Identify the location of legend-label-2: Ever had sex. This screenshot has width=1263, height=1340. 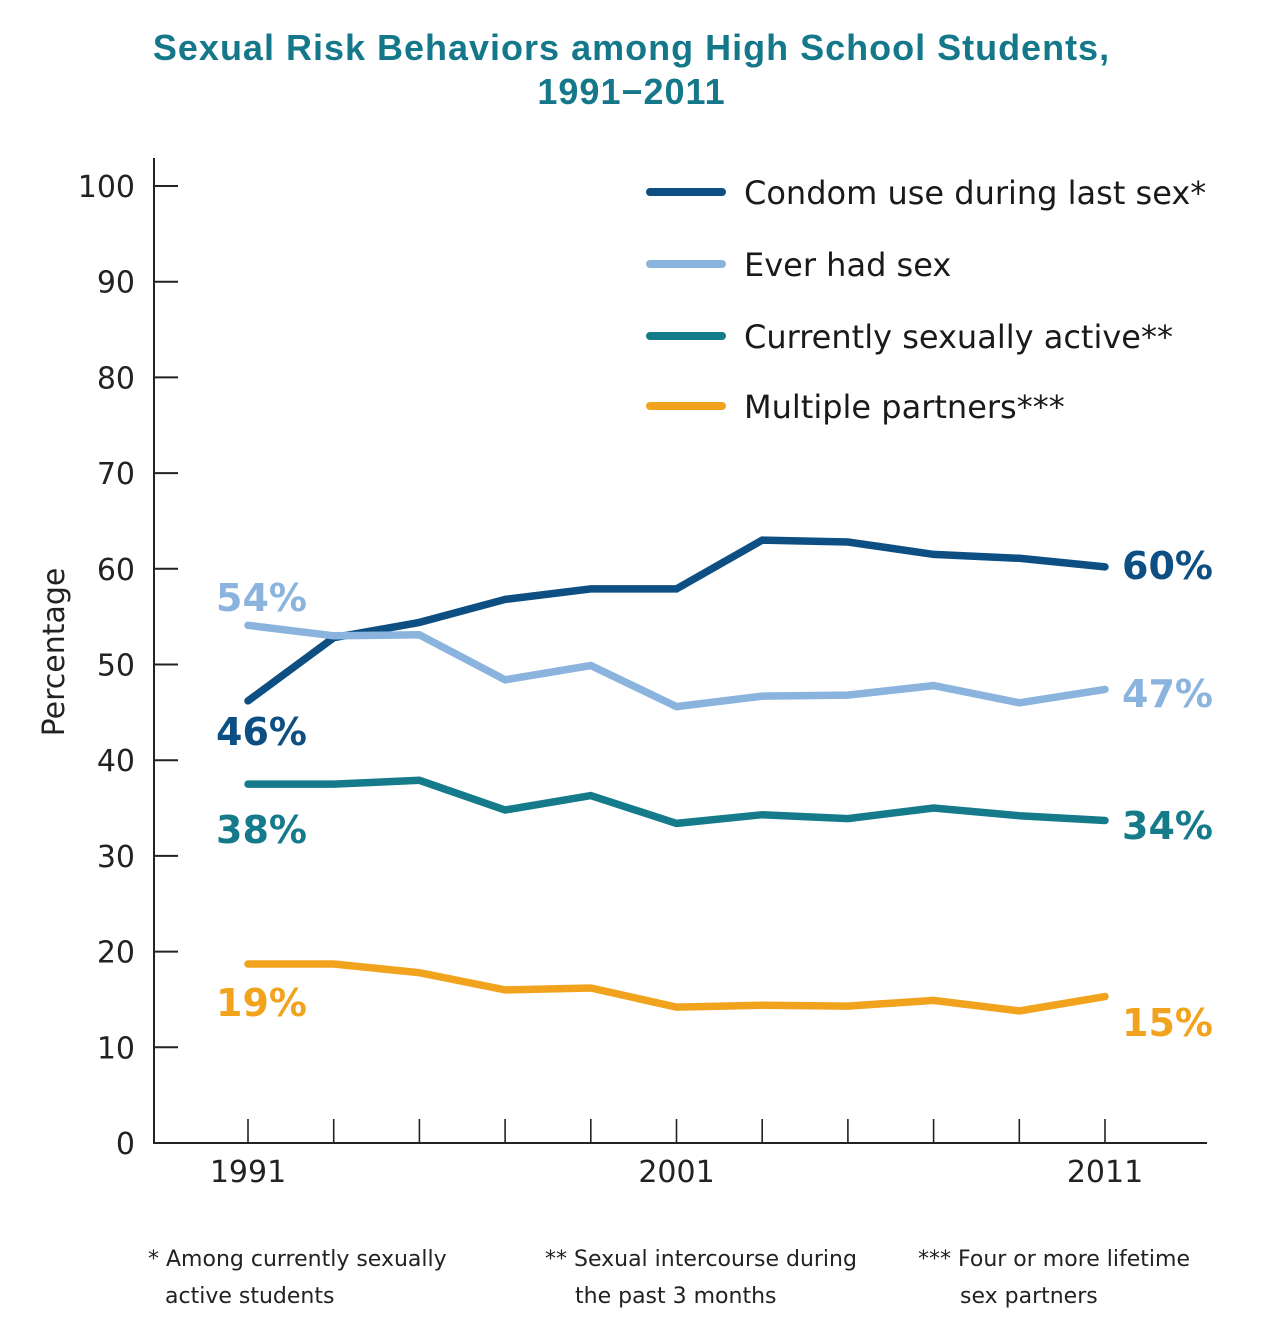
(847, 265).